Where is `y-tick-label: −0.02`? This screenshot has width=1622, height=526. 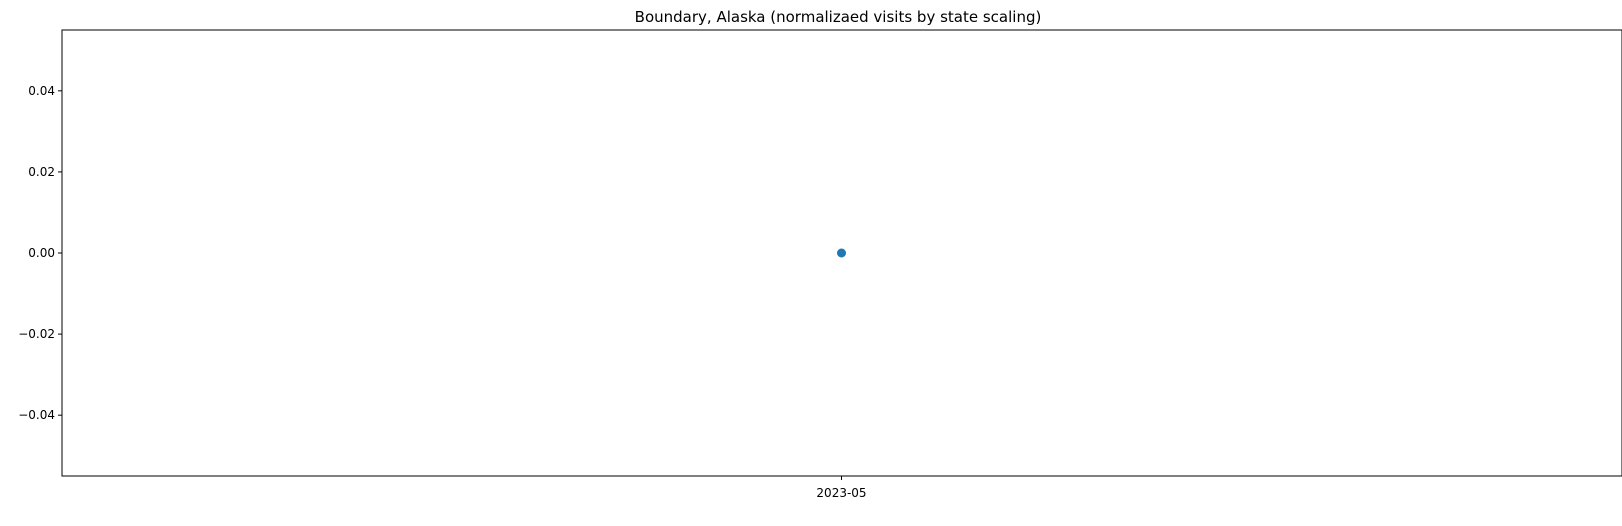 y-tick-label: −0.02 is located at coordinates (36, 334).